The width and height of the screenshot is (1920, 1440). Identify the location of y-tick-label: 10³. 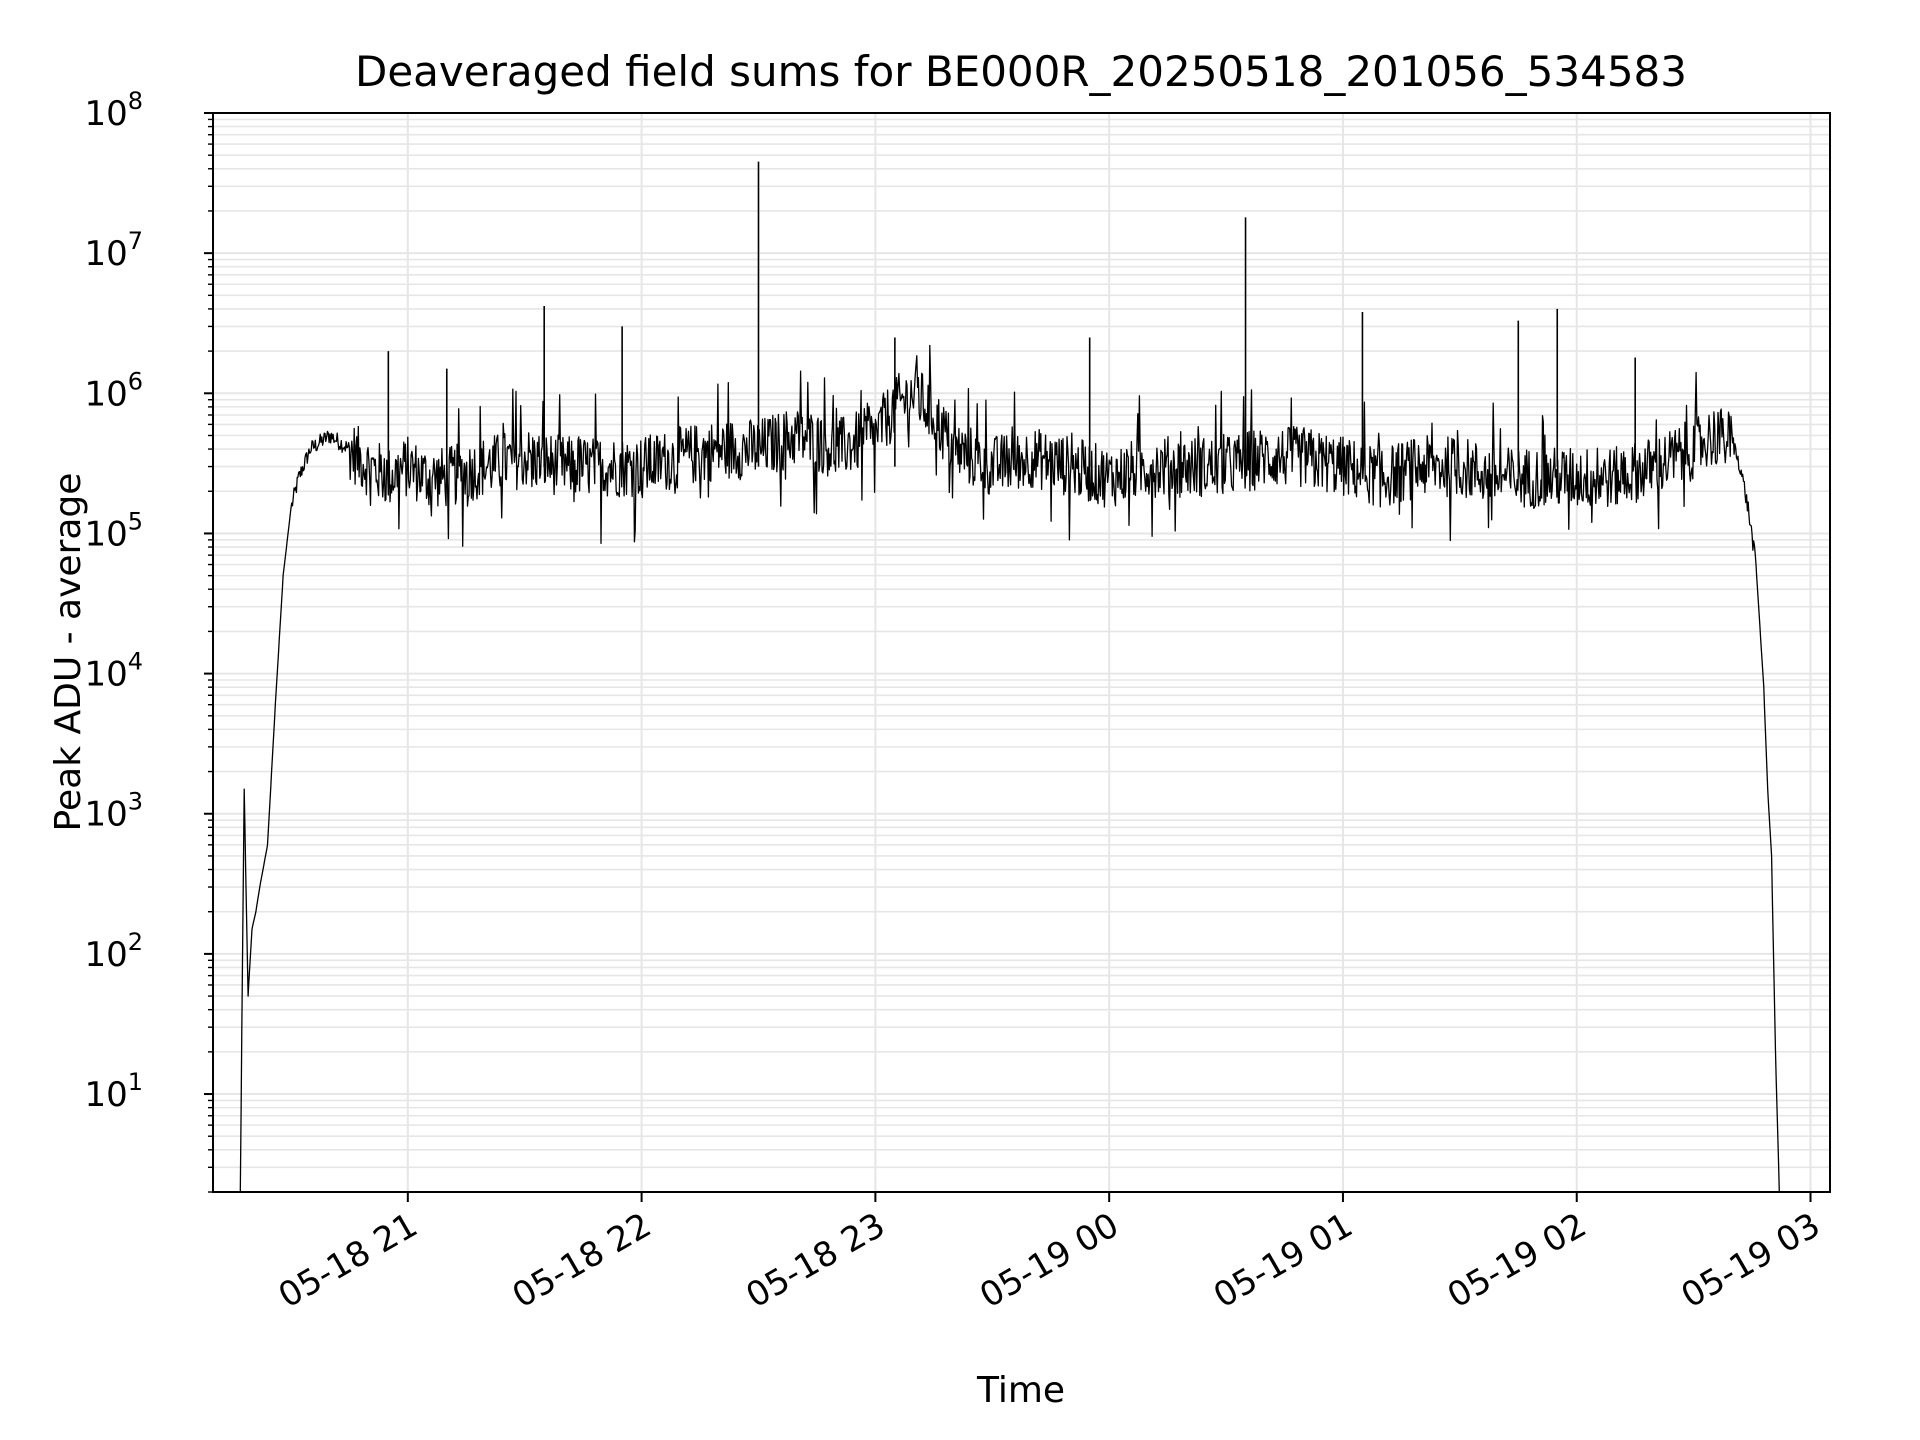
(113, 811).